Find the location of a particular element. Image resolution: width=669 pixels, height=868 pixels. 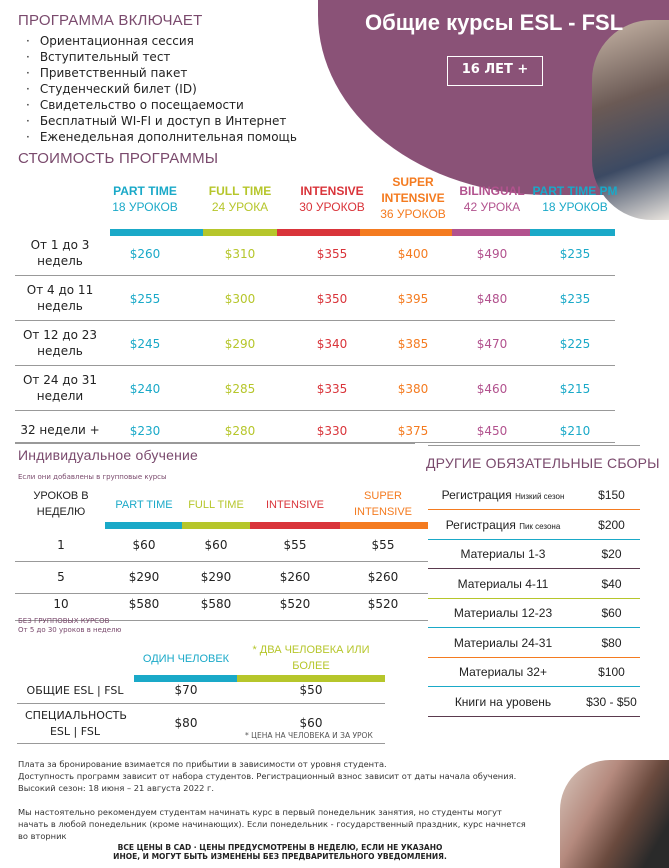

column-header: BILINGUAL 42 УРОКА is located at coordinates (491, 199).